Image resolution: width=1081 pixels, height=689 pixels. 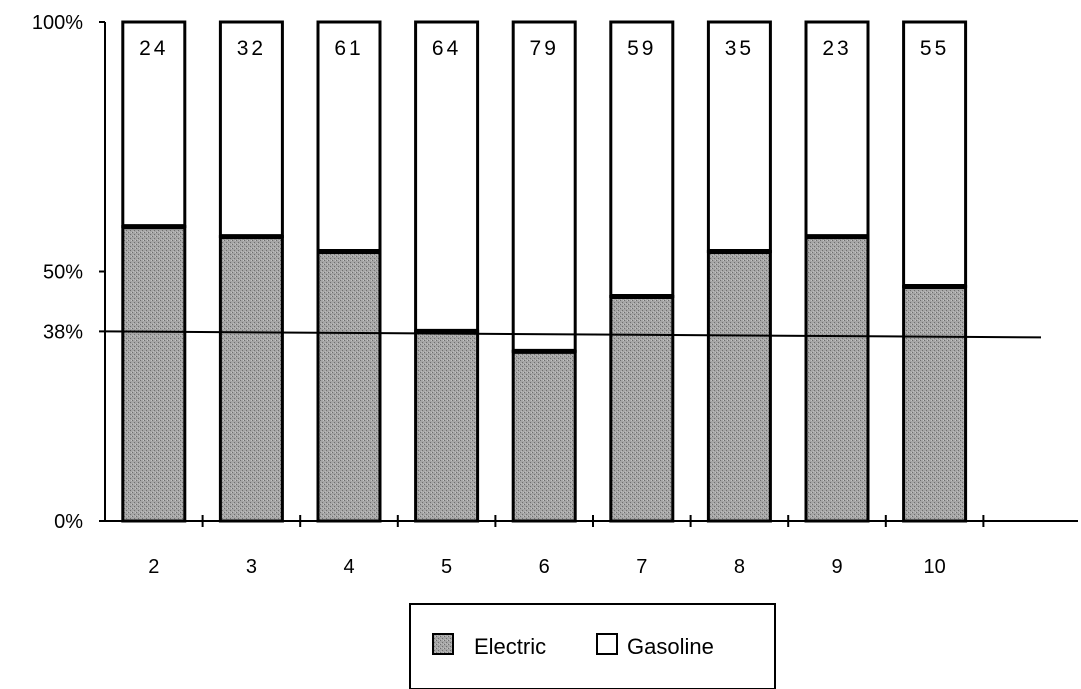 I want to click on x-tick-label: 9, so click(x=836, y=567).